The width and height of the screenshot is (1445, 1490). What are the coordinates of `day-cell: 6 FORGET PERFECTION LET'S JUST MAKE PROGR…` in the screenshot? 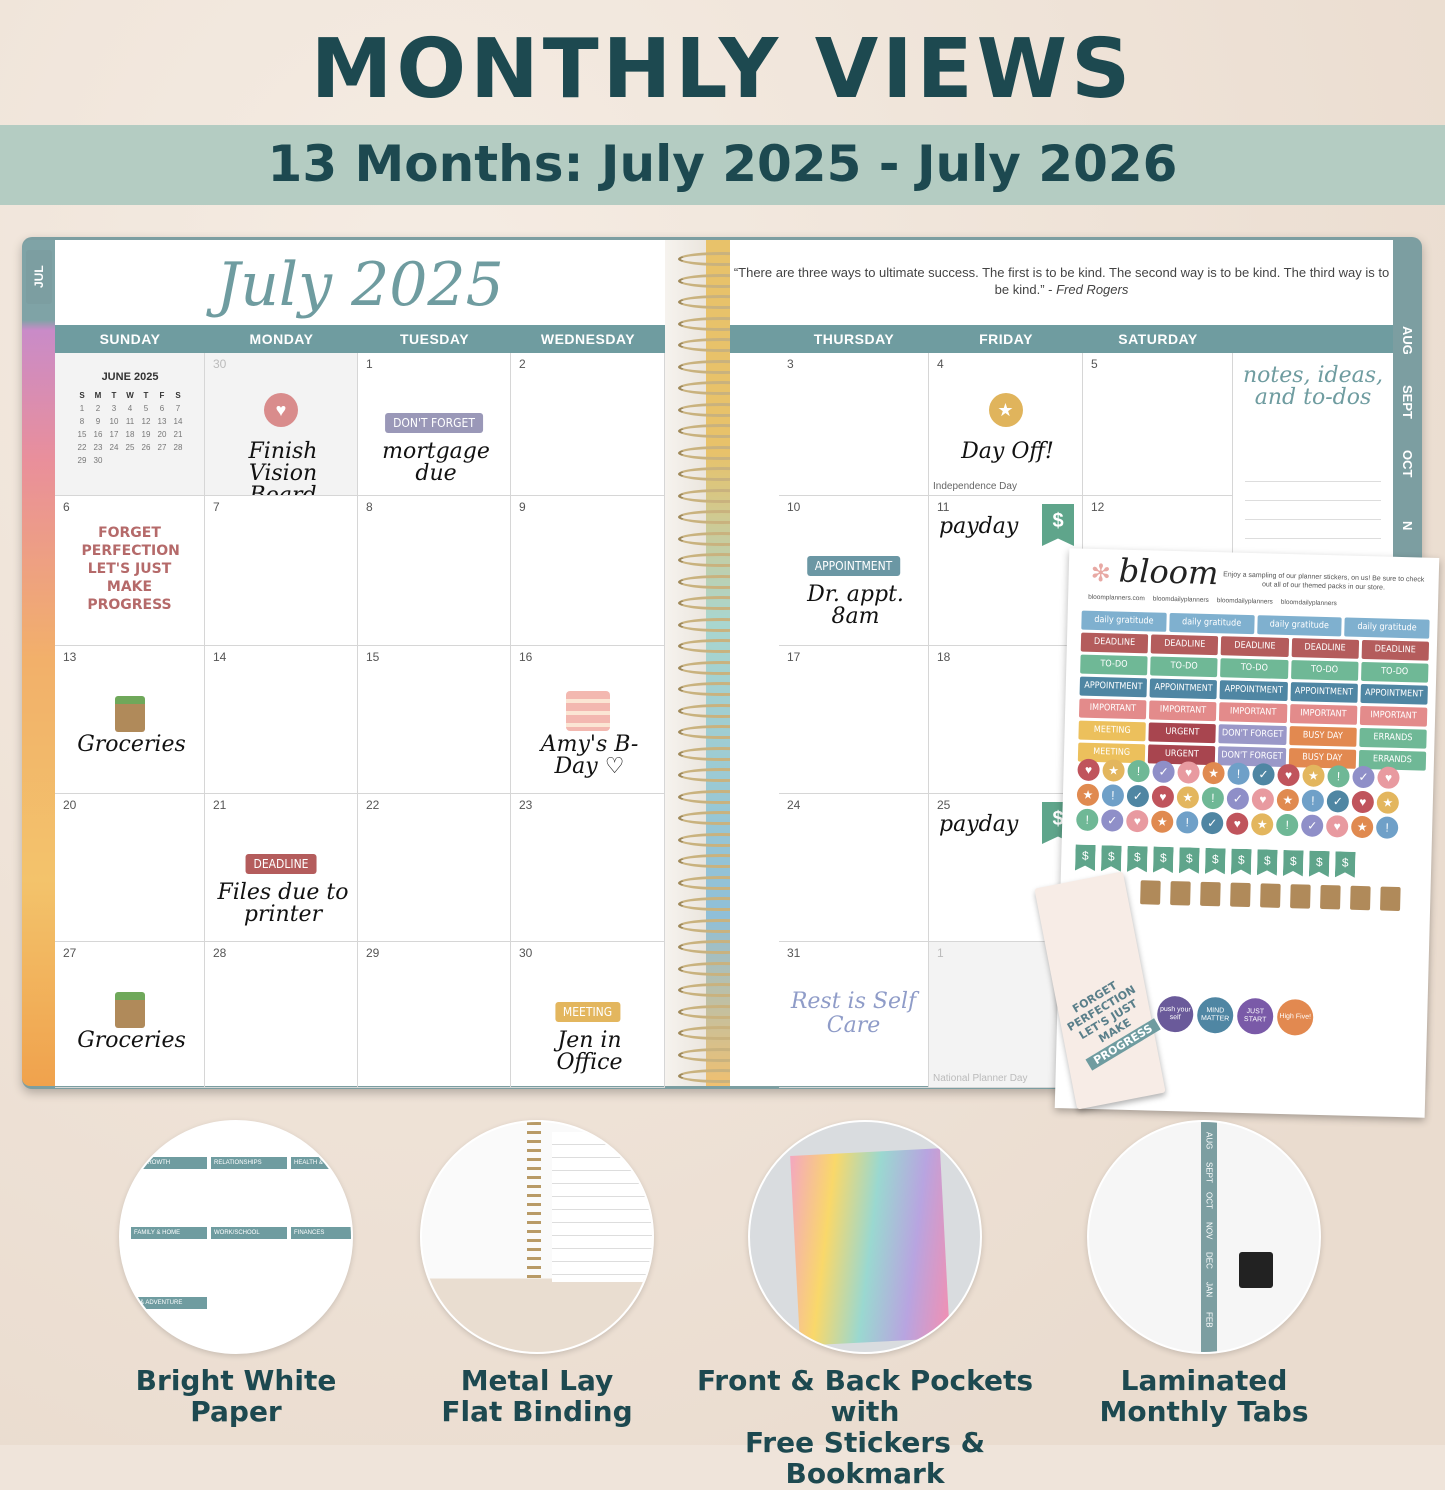 It's located at (130, 571).